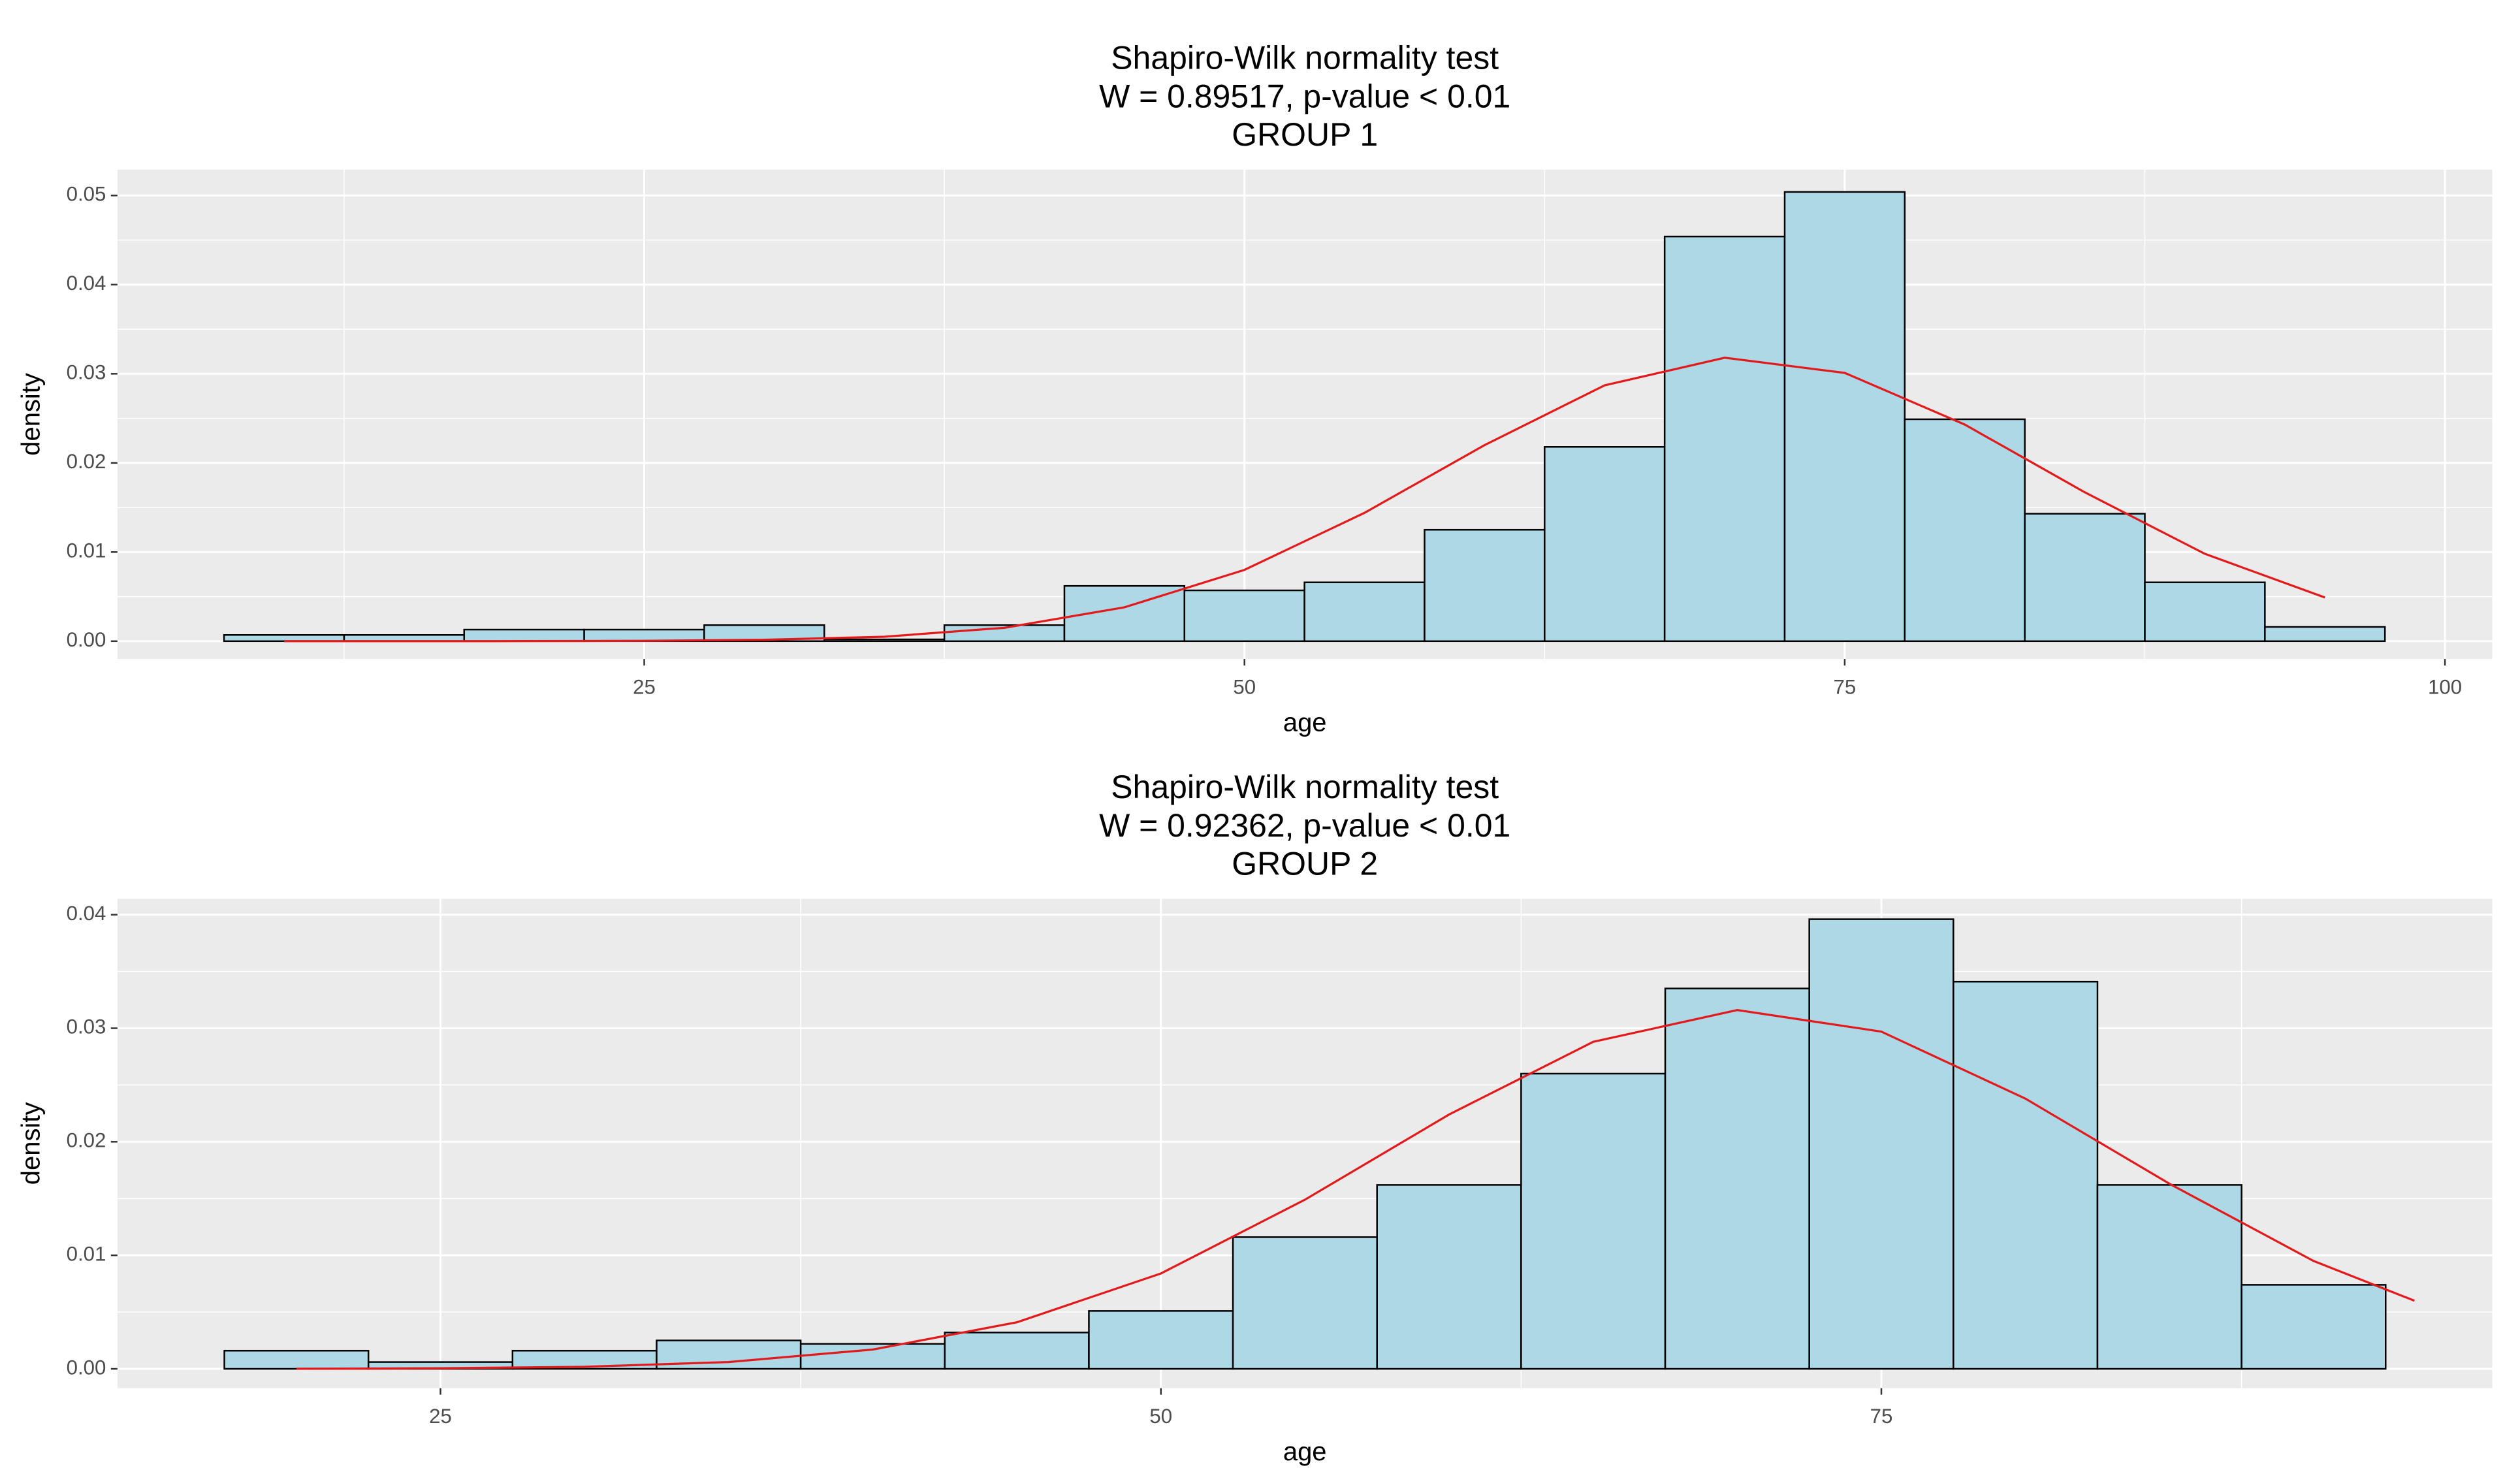  Describe the element at coordinates (1304, 825) in the screenshot. I see `chart-title: W = 0.92362, p-value < 0.01` at that location.